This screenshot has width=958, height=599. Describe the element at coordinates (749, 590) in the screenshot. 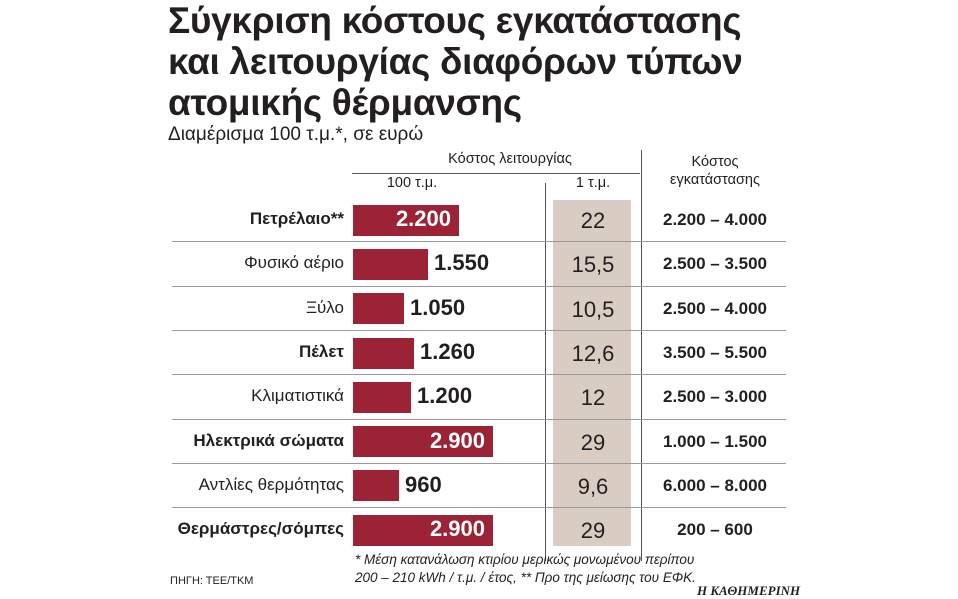

I see `publisher-logo: Η ΚΑΘΗΜΕΡΙΝΗ` at that location.